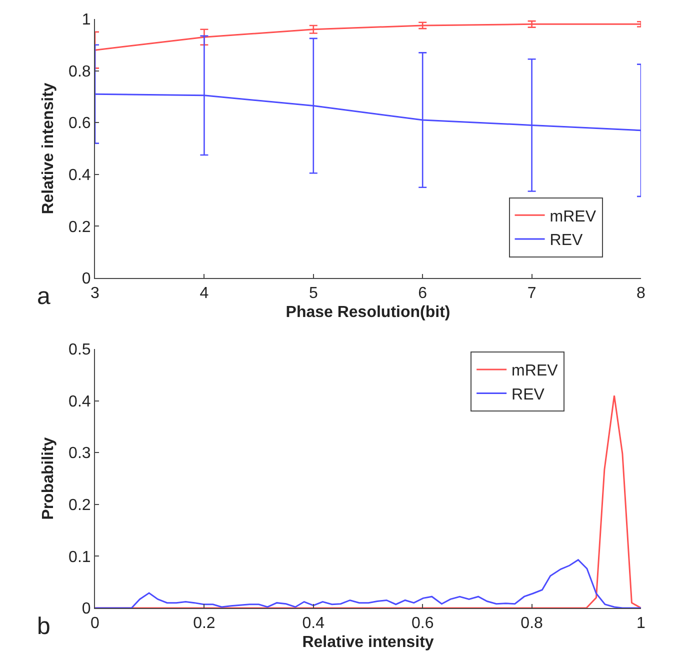 The image size is (686, 668). What do you see at coordinates (48, 148) in the screenshot?
I see `y-axis-title: Relative intensity` at bounding box center [48, 148].